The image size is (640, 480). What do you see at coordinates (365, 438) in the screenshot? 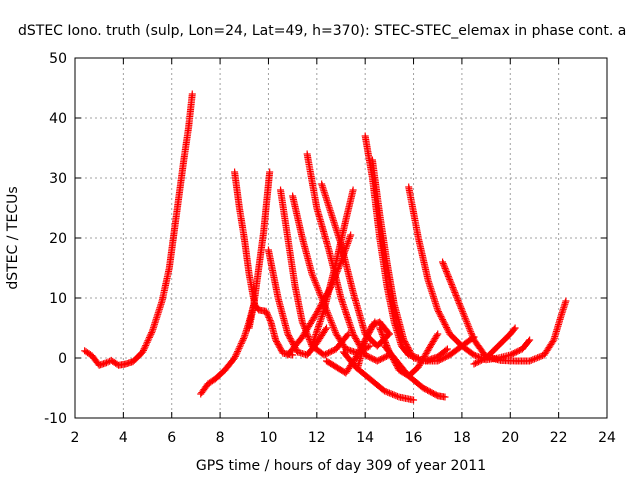
I see `x-tick-label: 14` at bounding box center [365, 438].